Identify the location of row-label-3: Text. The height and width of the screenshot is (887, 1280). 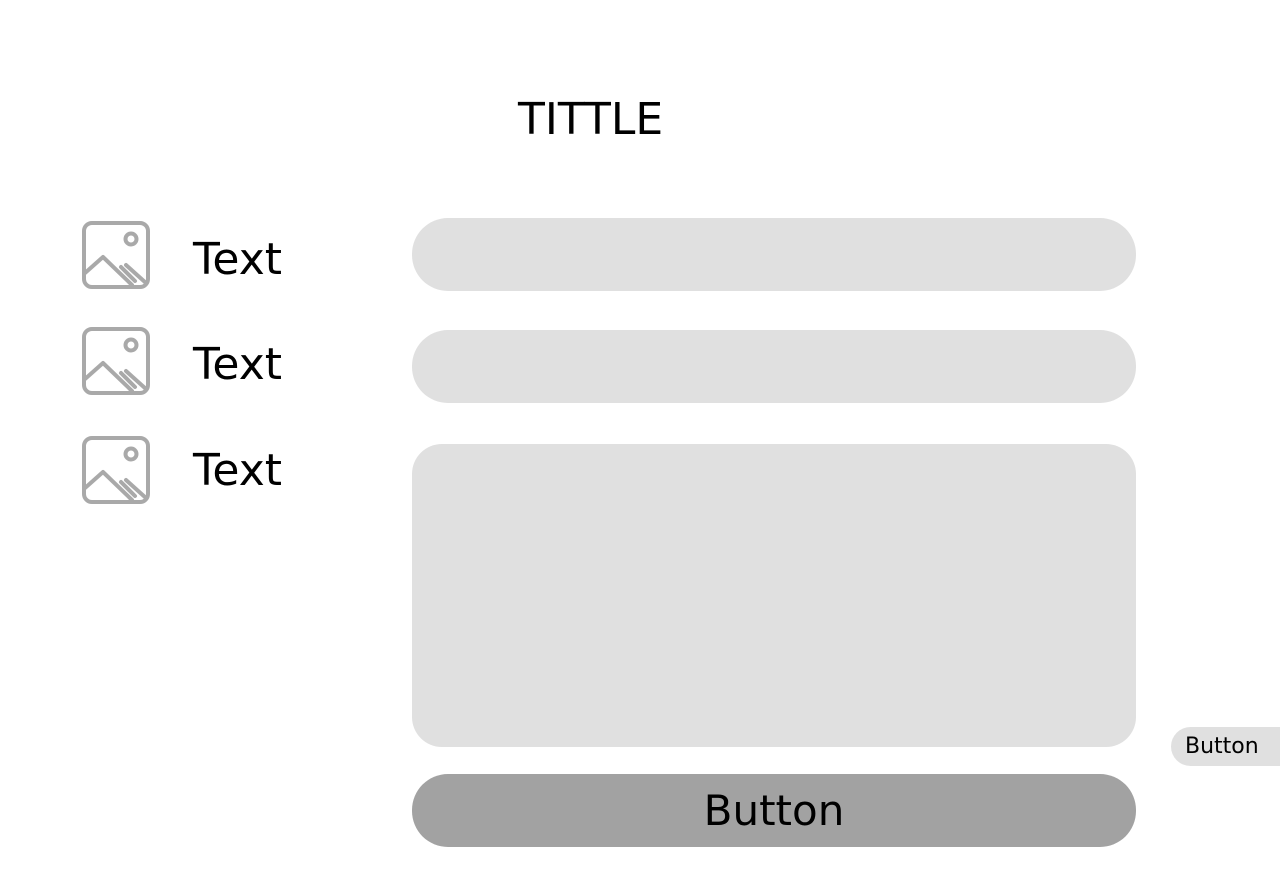
(237, 470).